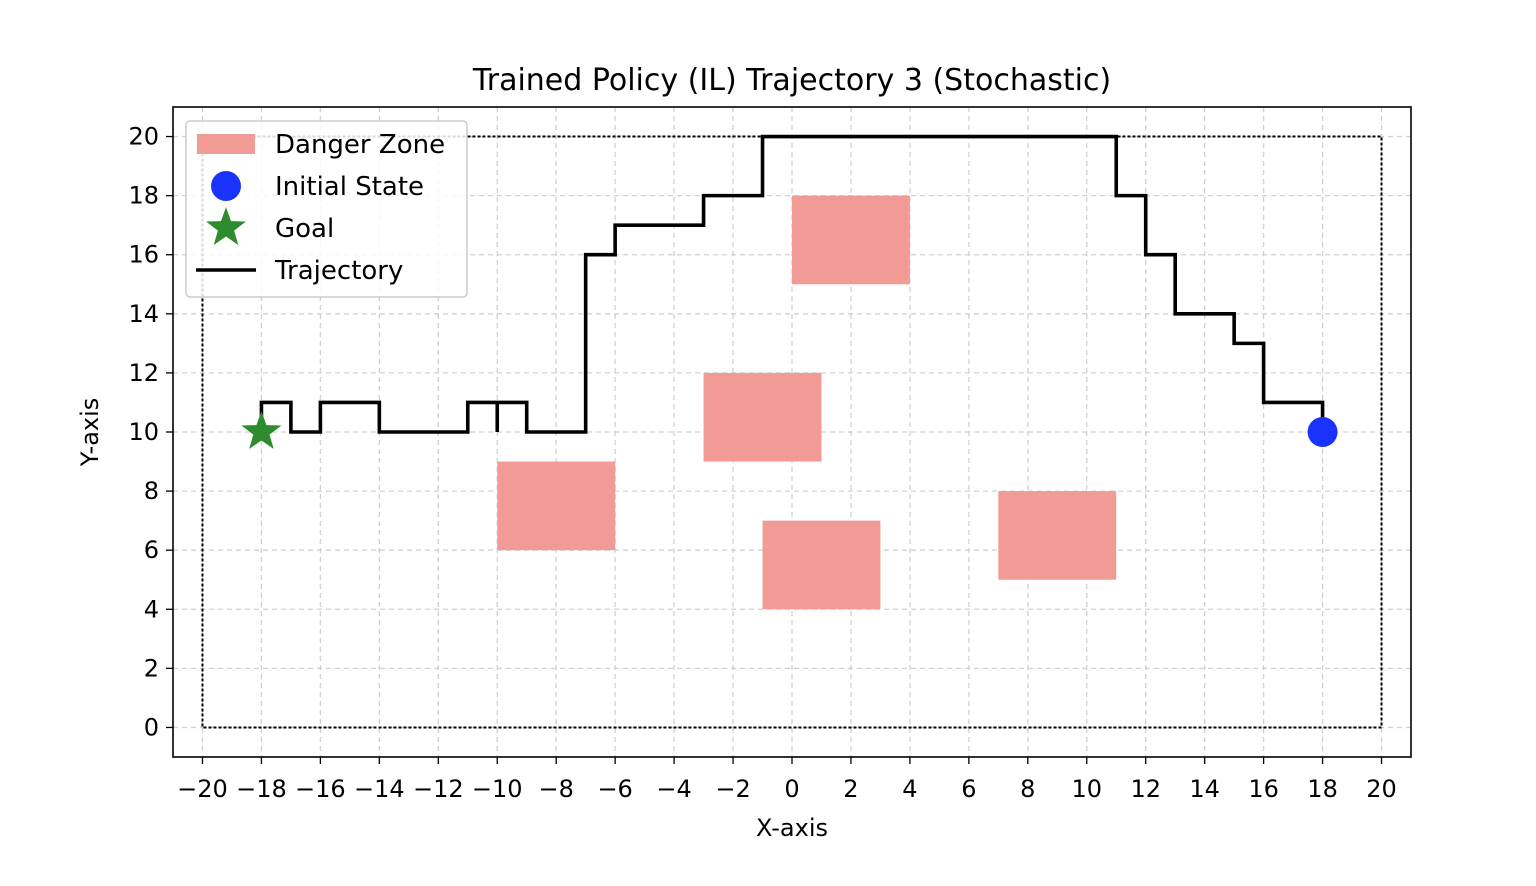  Describe the element at coordinates (968, 789) in the screenshot. I see `x-tick-label: 6` at that location.